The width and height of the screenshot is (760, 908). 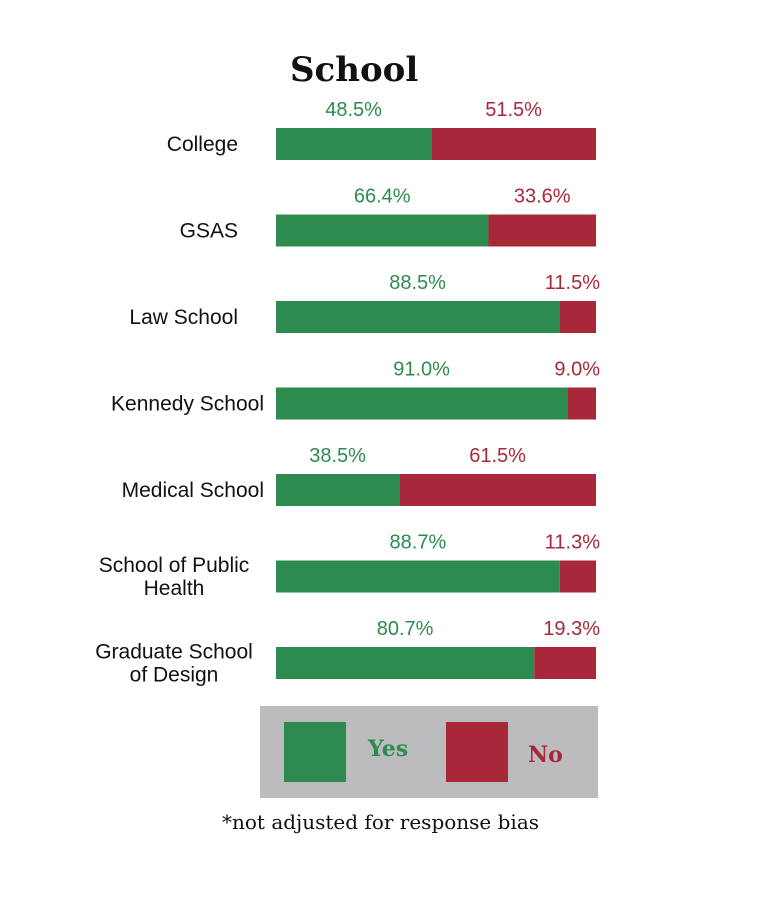 I want to click on category-label: GSAS, so click(x=209, y=231).